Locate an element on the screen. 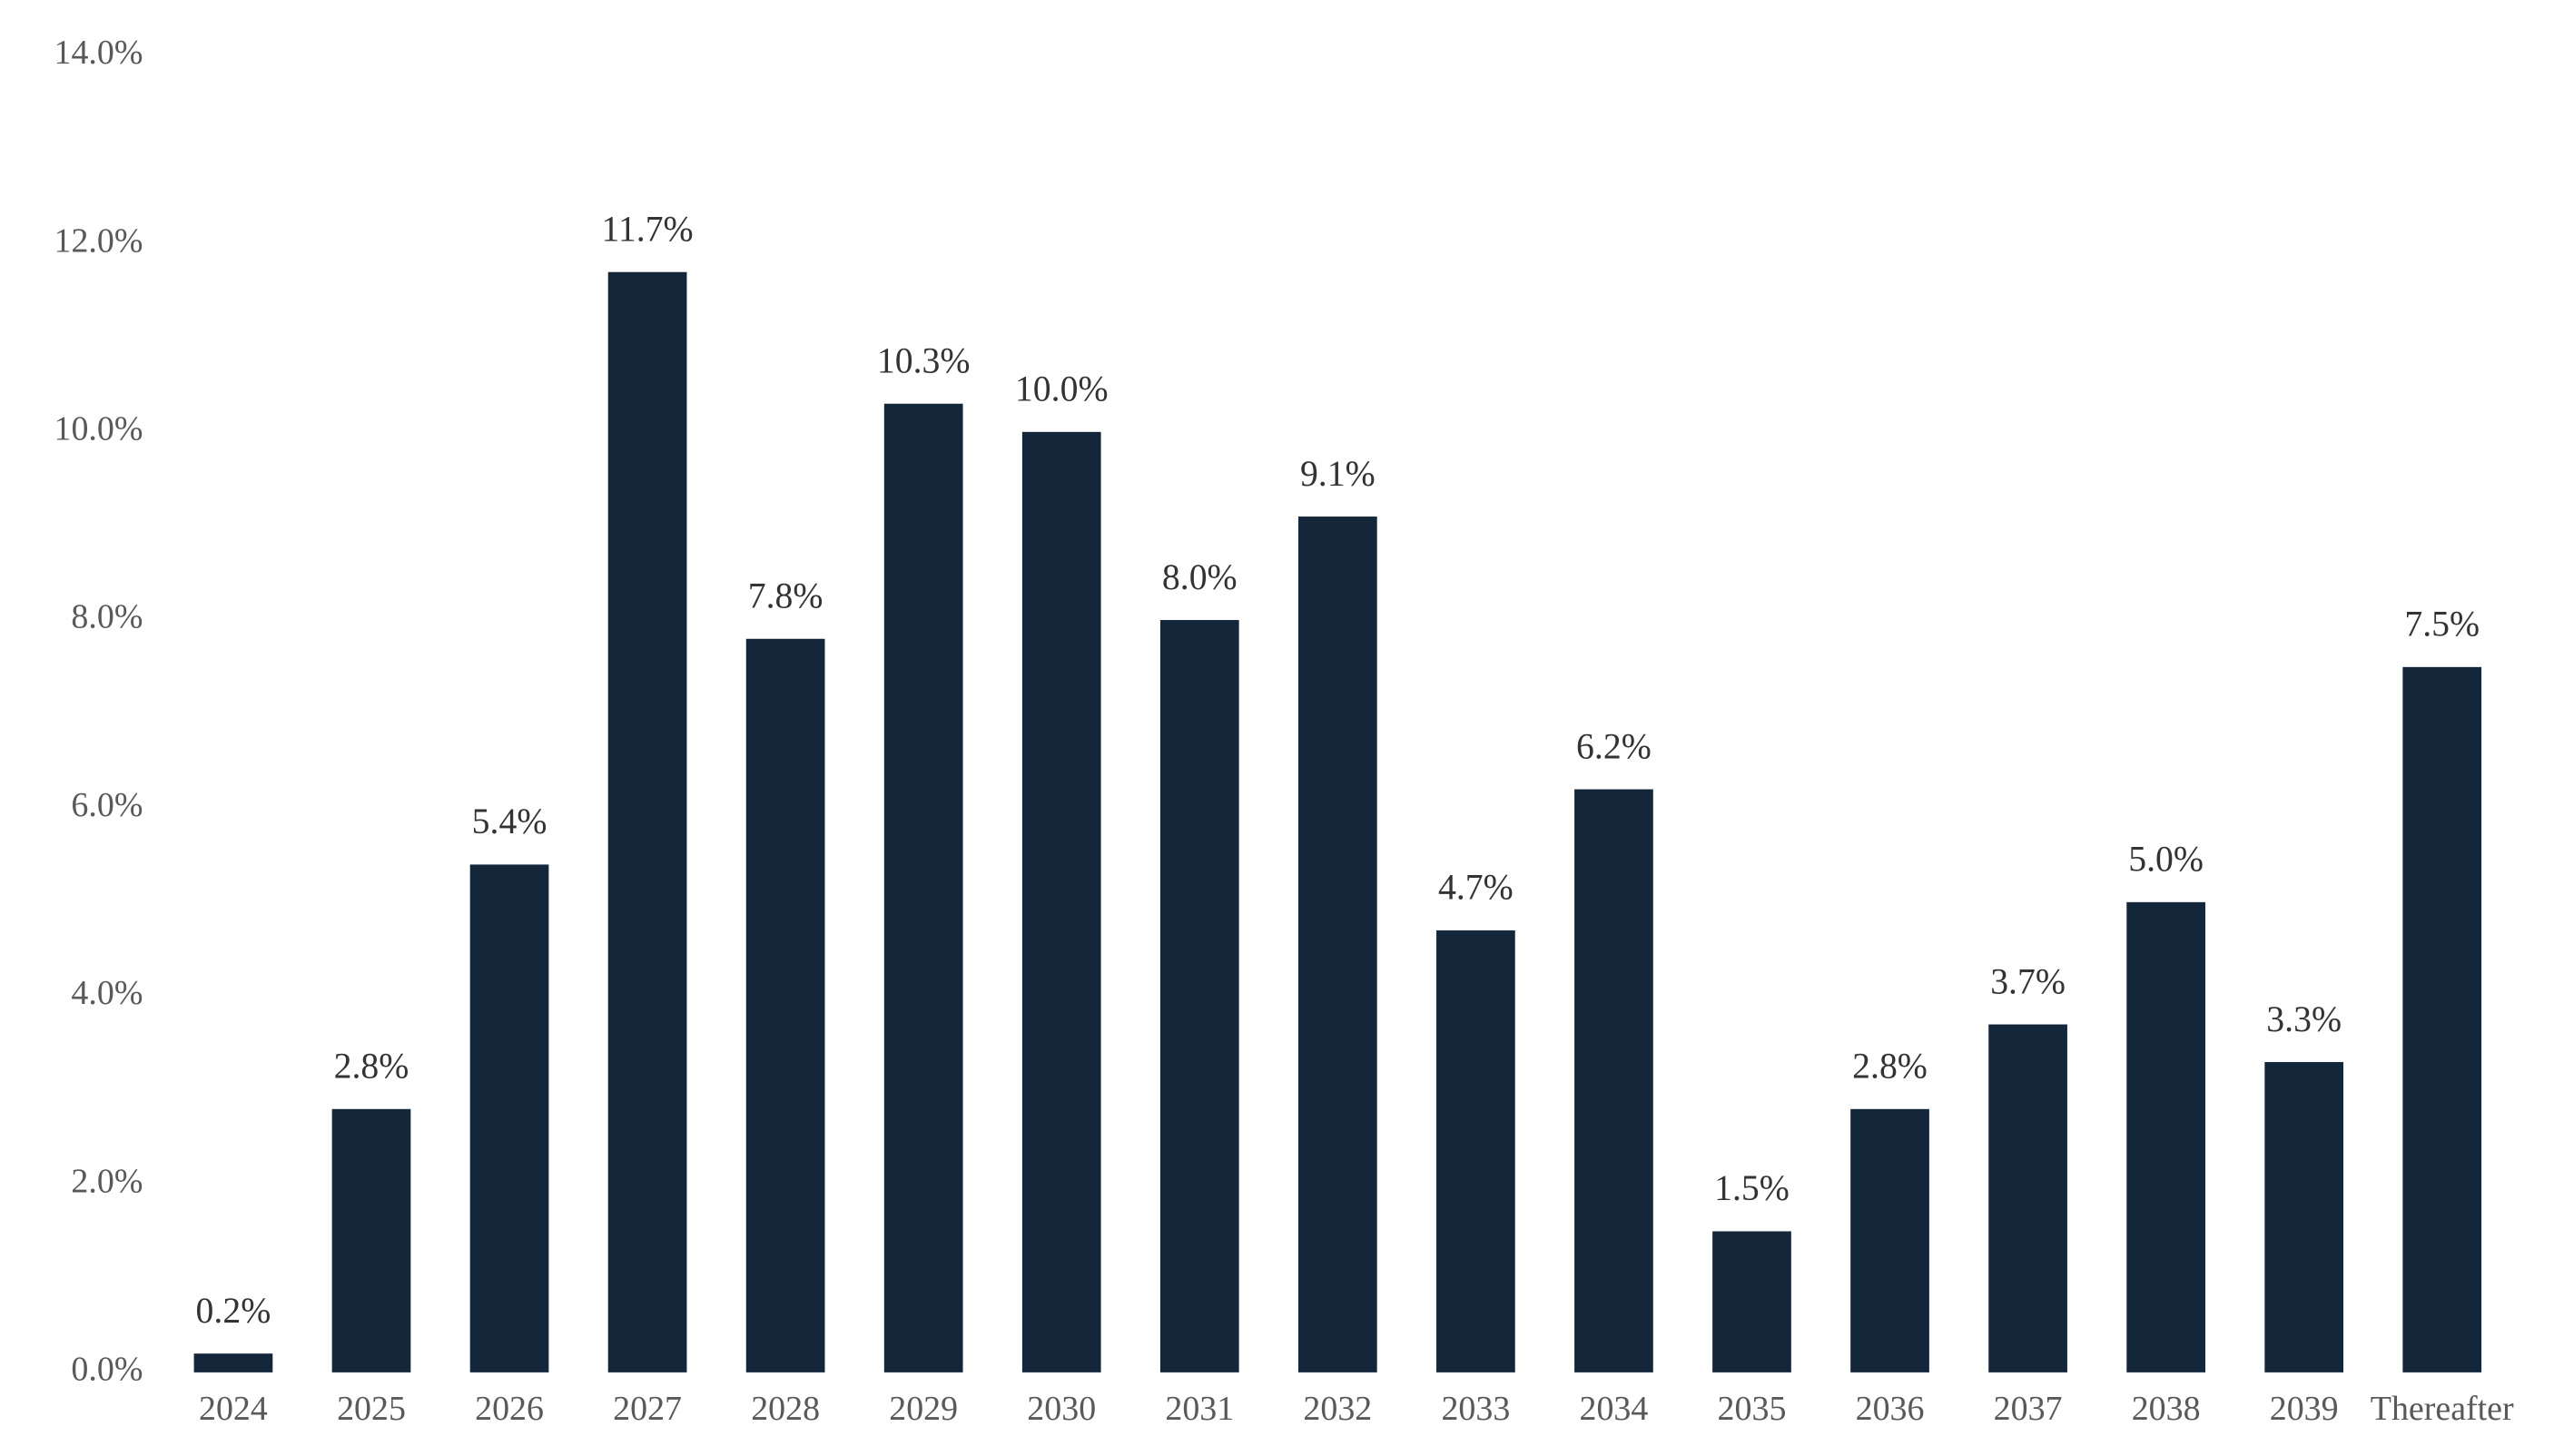 The image size is (2554, 1456). x-tick-label: 2028 is located at coordinates (785, 1409).